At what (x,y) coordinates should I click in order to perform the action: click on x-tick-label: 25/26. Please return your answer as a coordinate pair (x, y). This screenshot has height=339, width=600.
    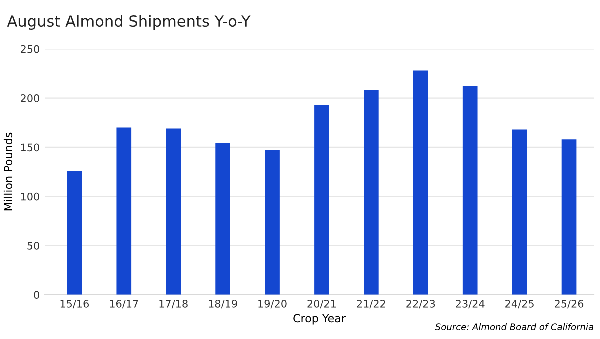
    Looking at the image, I should click on (569, 304).